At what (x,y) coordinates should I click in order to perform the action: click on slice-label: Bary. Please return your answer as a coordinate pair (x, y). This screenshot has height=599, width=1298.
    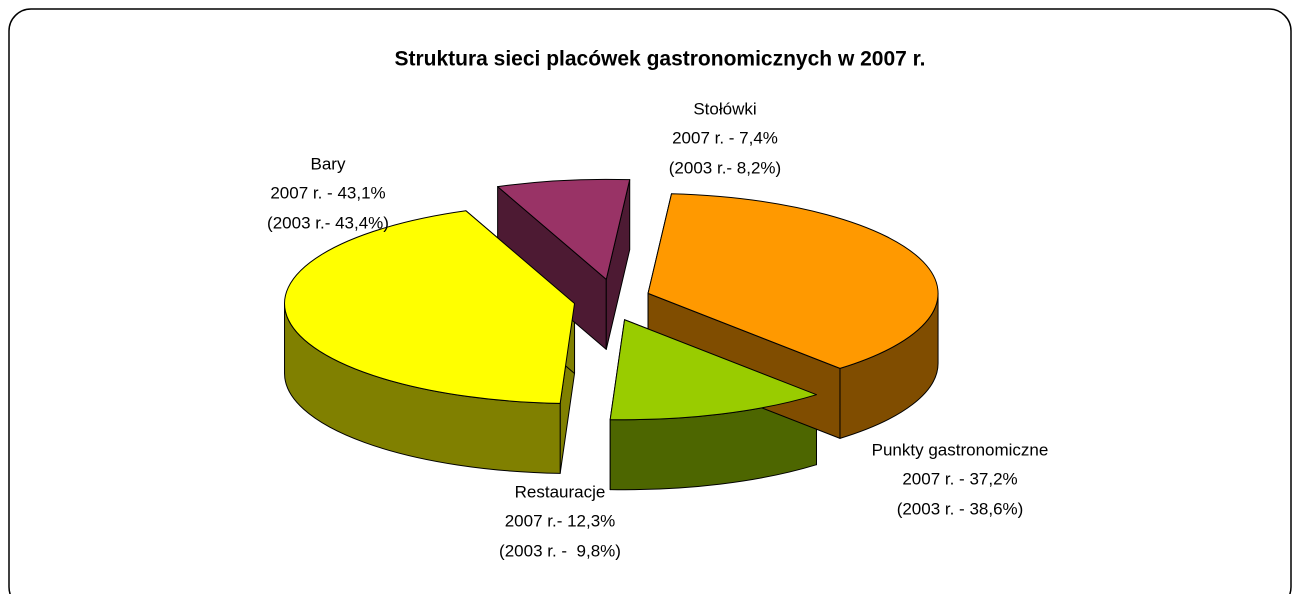
    Looking at the image, I should click on (328, 163).